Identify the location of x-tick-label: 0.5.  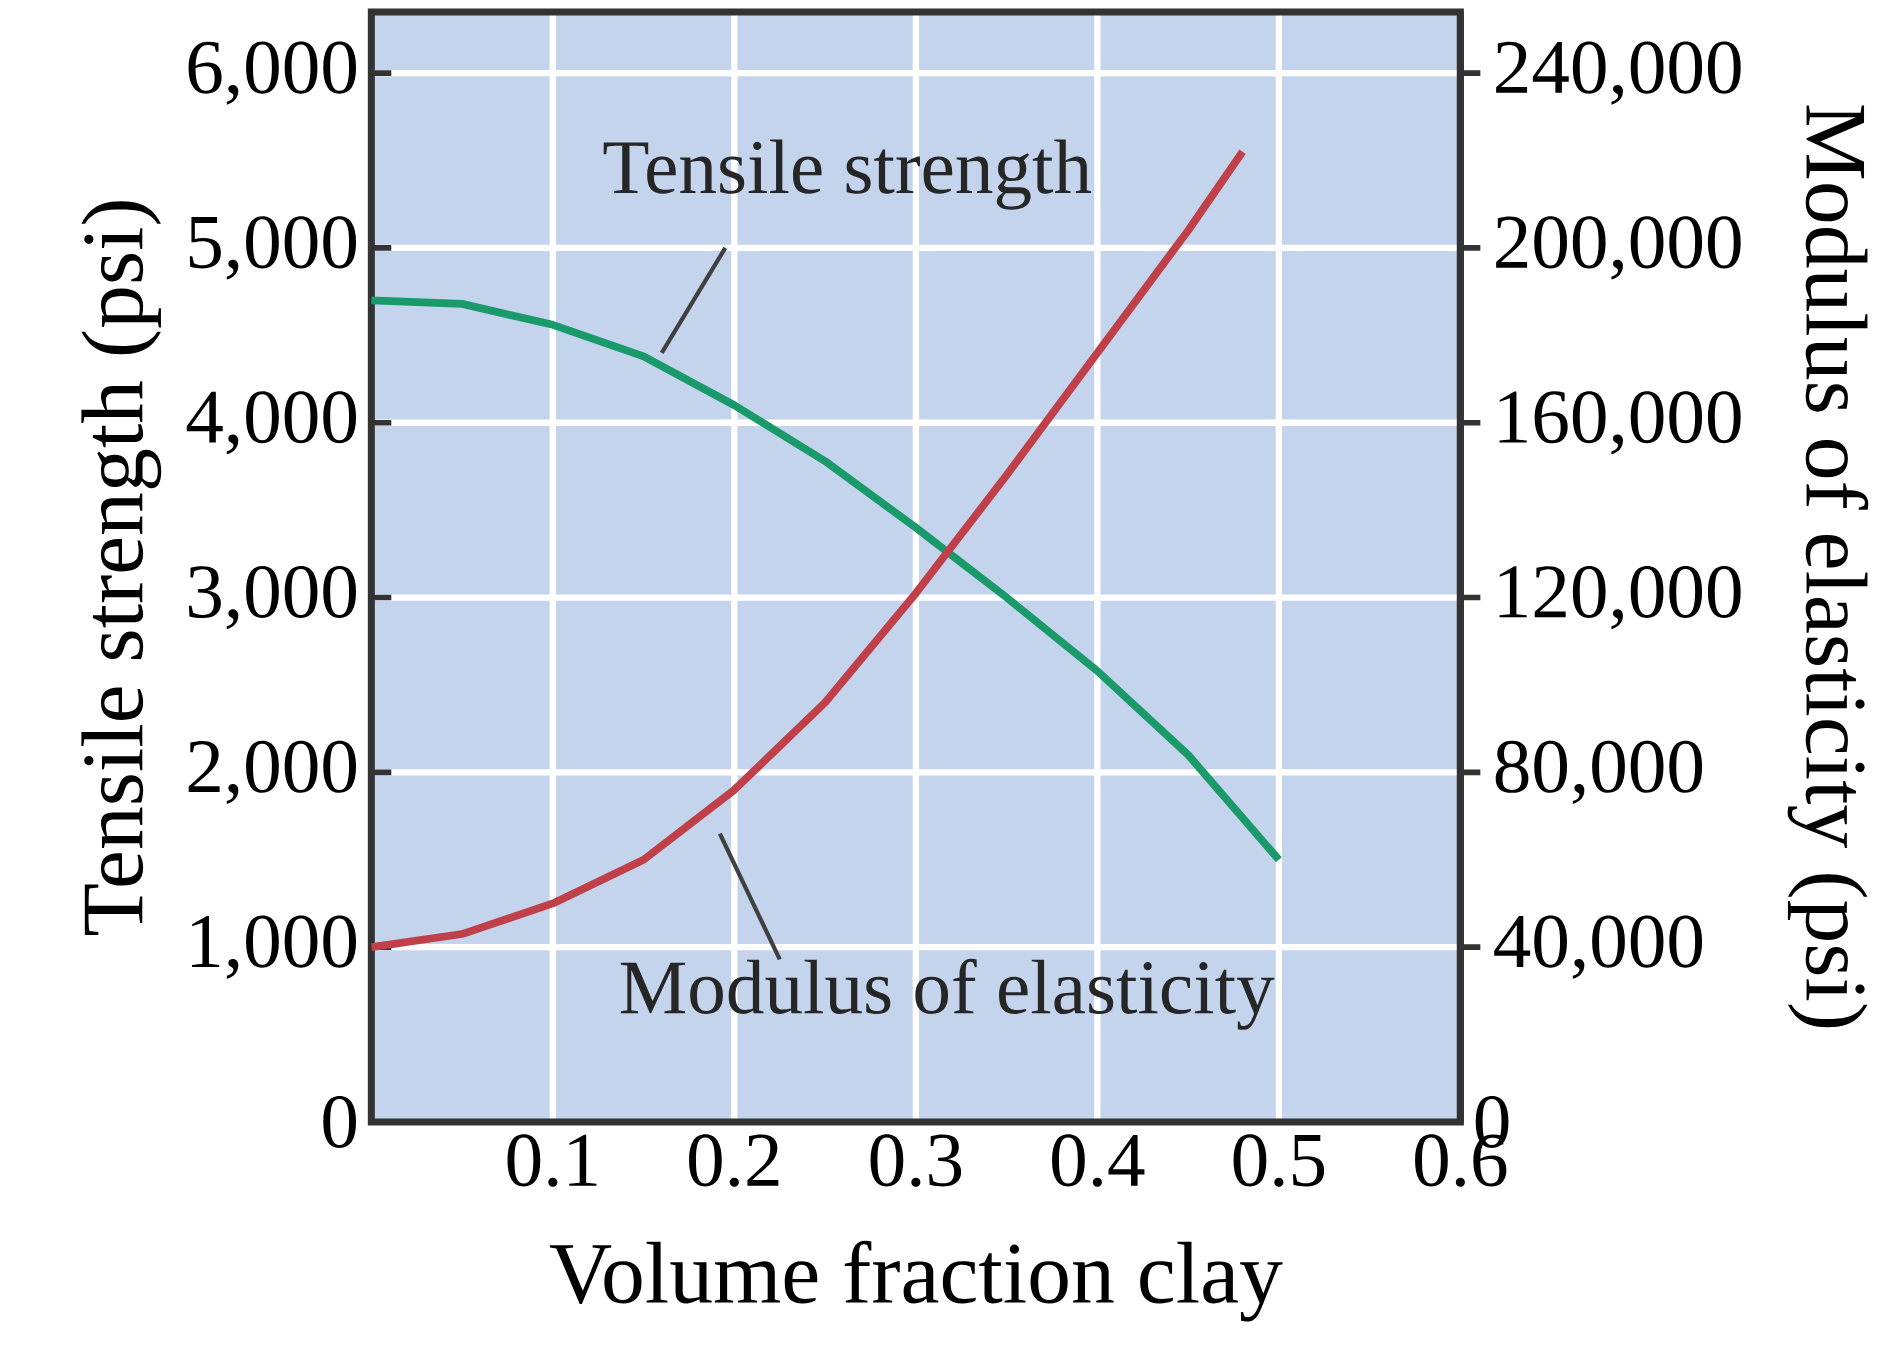
(1279, 1161).